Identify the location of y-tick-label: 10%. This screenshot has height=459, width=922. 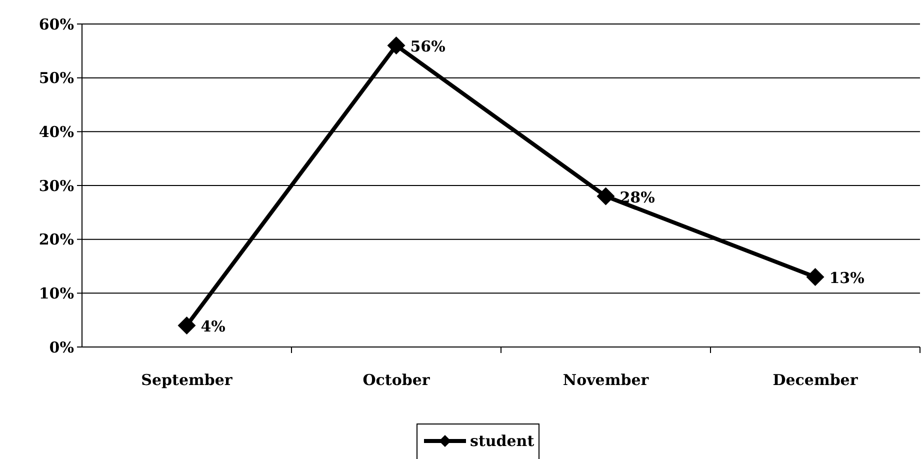
(56, 293).